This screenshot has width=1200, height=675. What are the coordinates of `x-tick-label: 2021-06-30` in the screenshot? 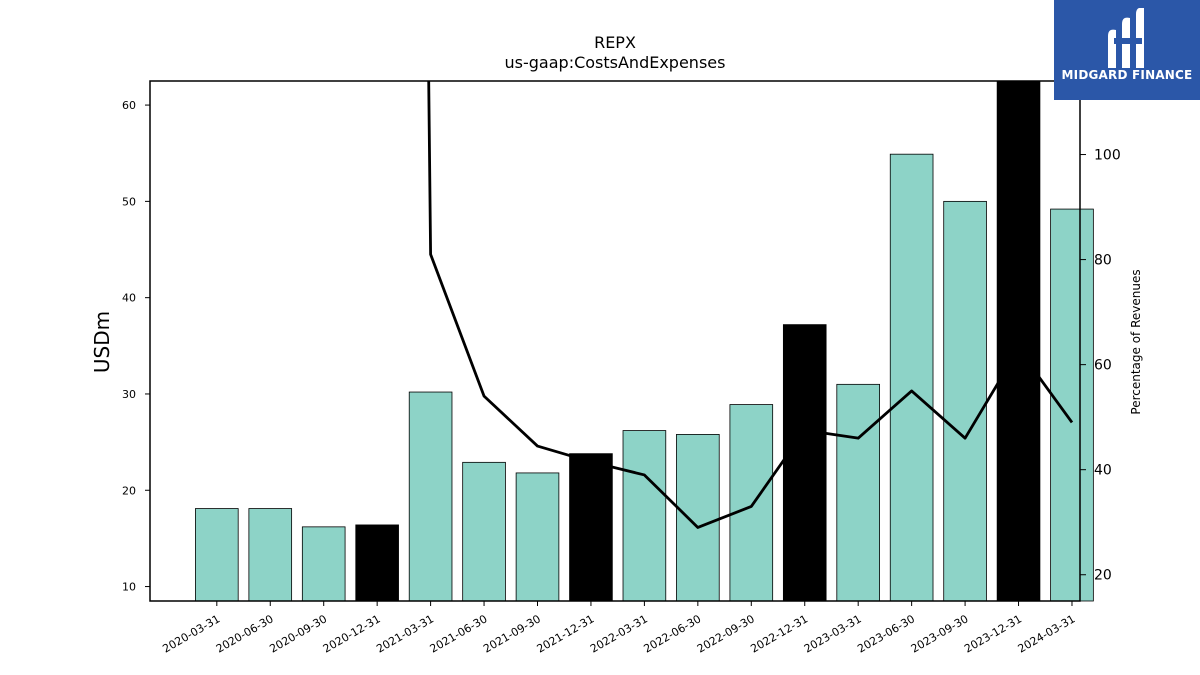 It's located at (459, 633).